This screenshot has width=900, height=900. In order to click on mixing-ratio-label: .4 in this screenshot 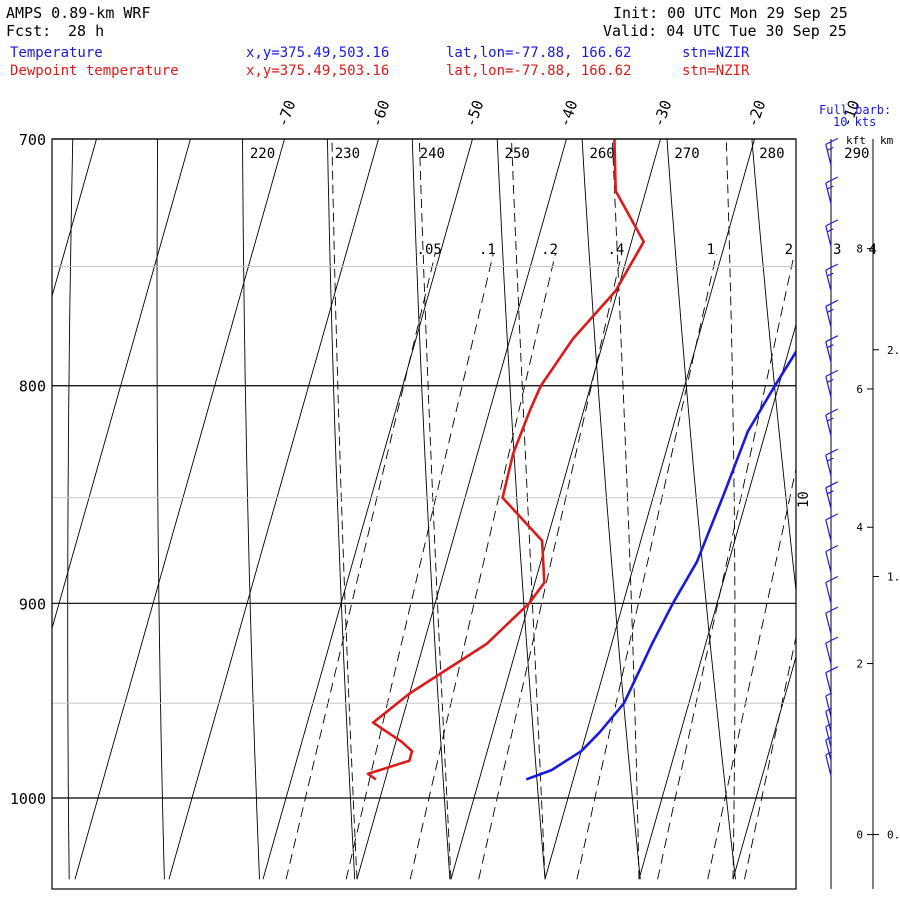, I will do `click(615, 250)`.